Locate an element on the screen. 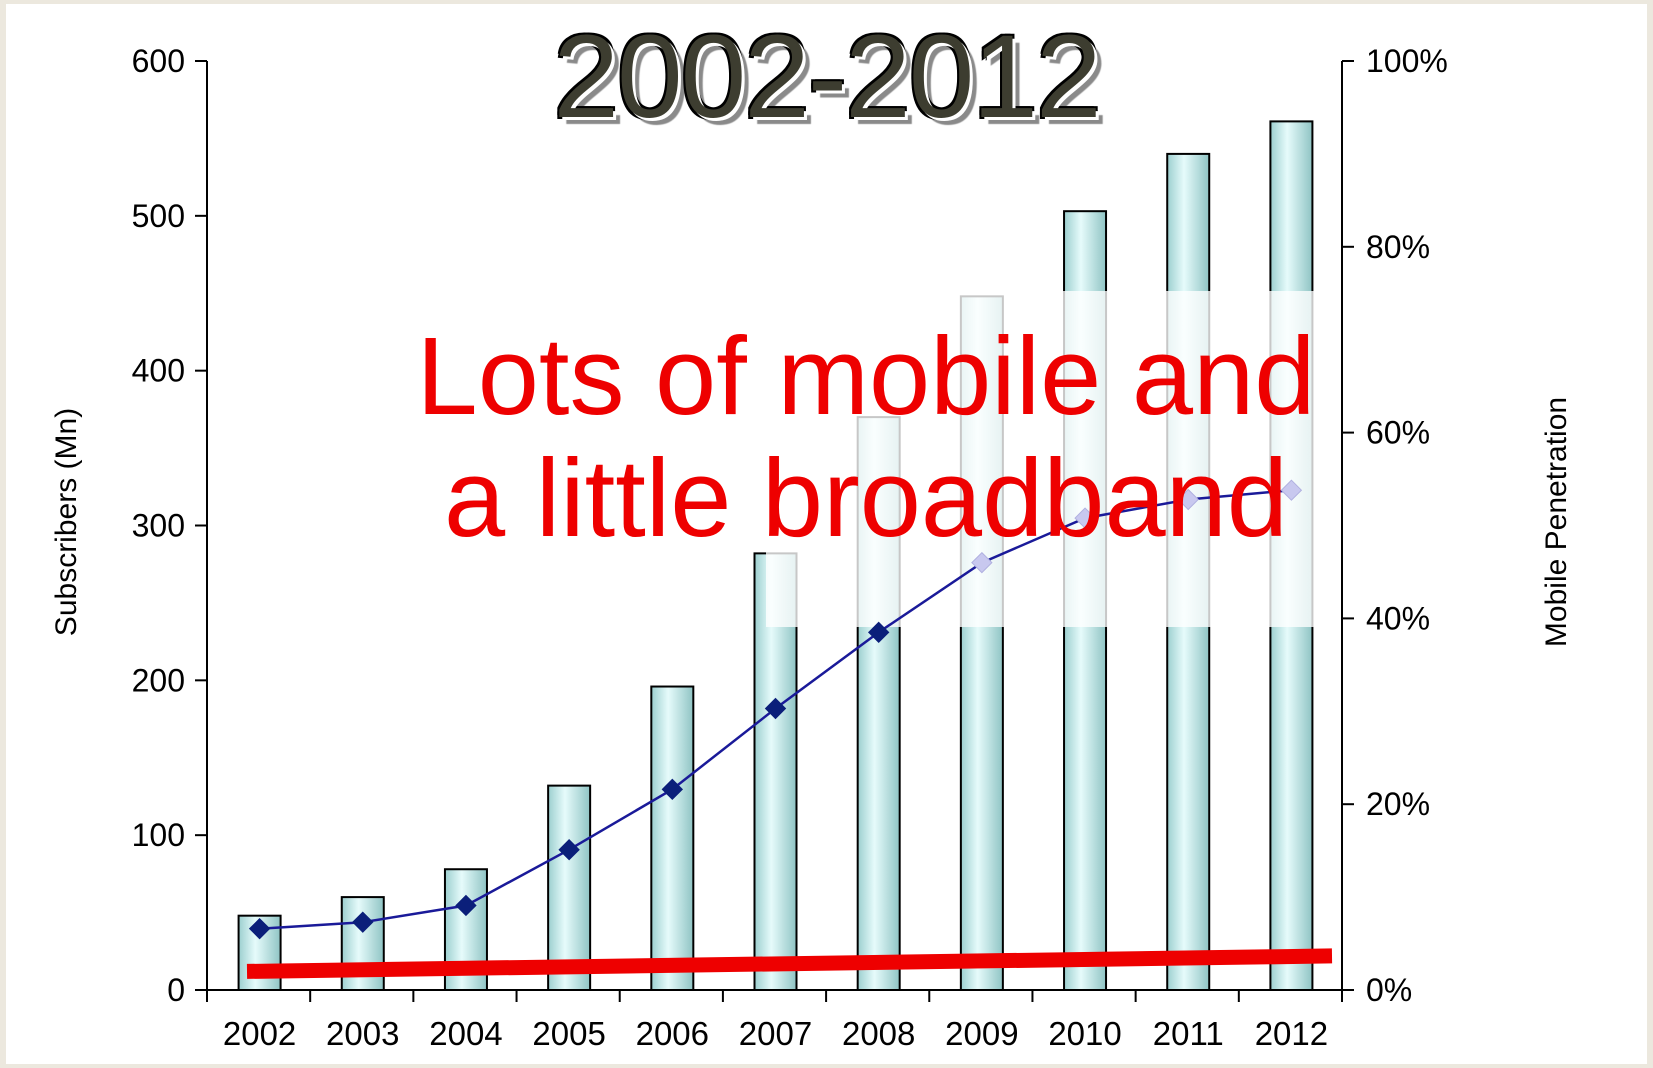 The height and width of the screenshot is (1068, 1653). annotation-text: Lots of mobile and a little broadband is located at coordinates (866, 437).